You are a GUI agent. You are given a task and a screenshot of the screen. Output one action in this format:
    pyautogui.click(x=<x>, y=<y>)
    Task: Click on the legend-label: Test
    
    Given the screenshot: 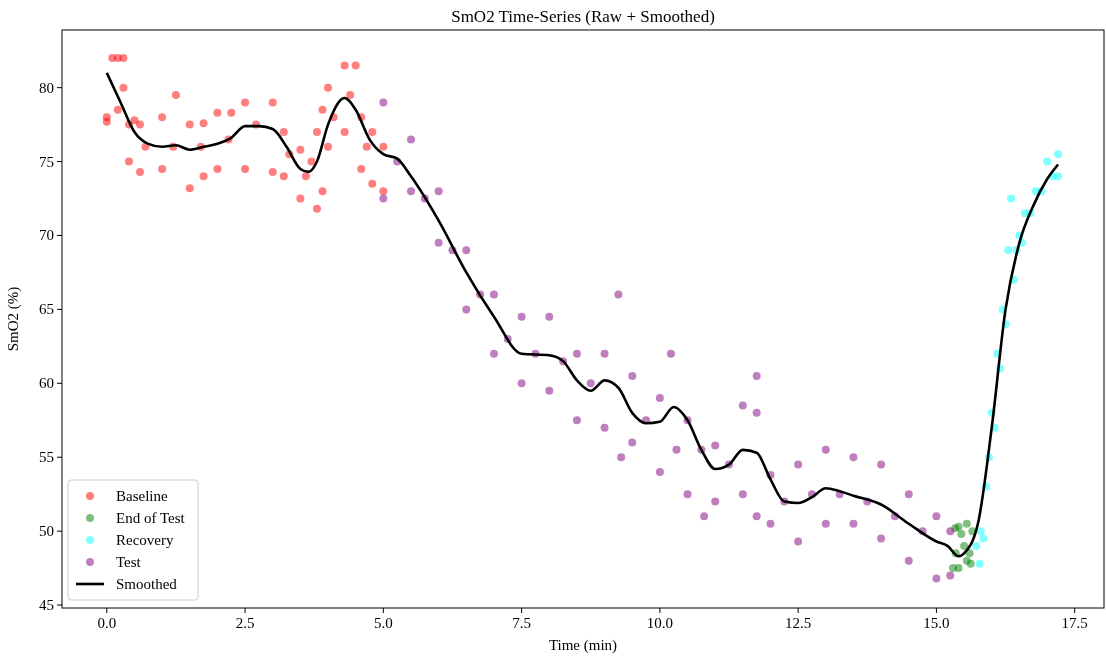 What is the action you would take?
    pyautogui.click(x=129, y=562)
    